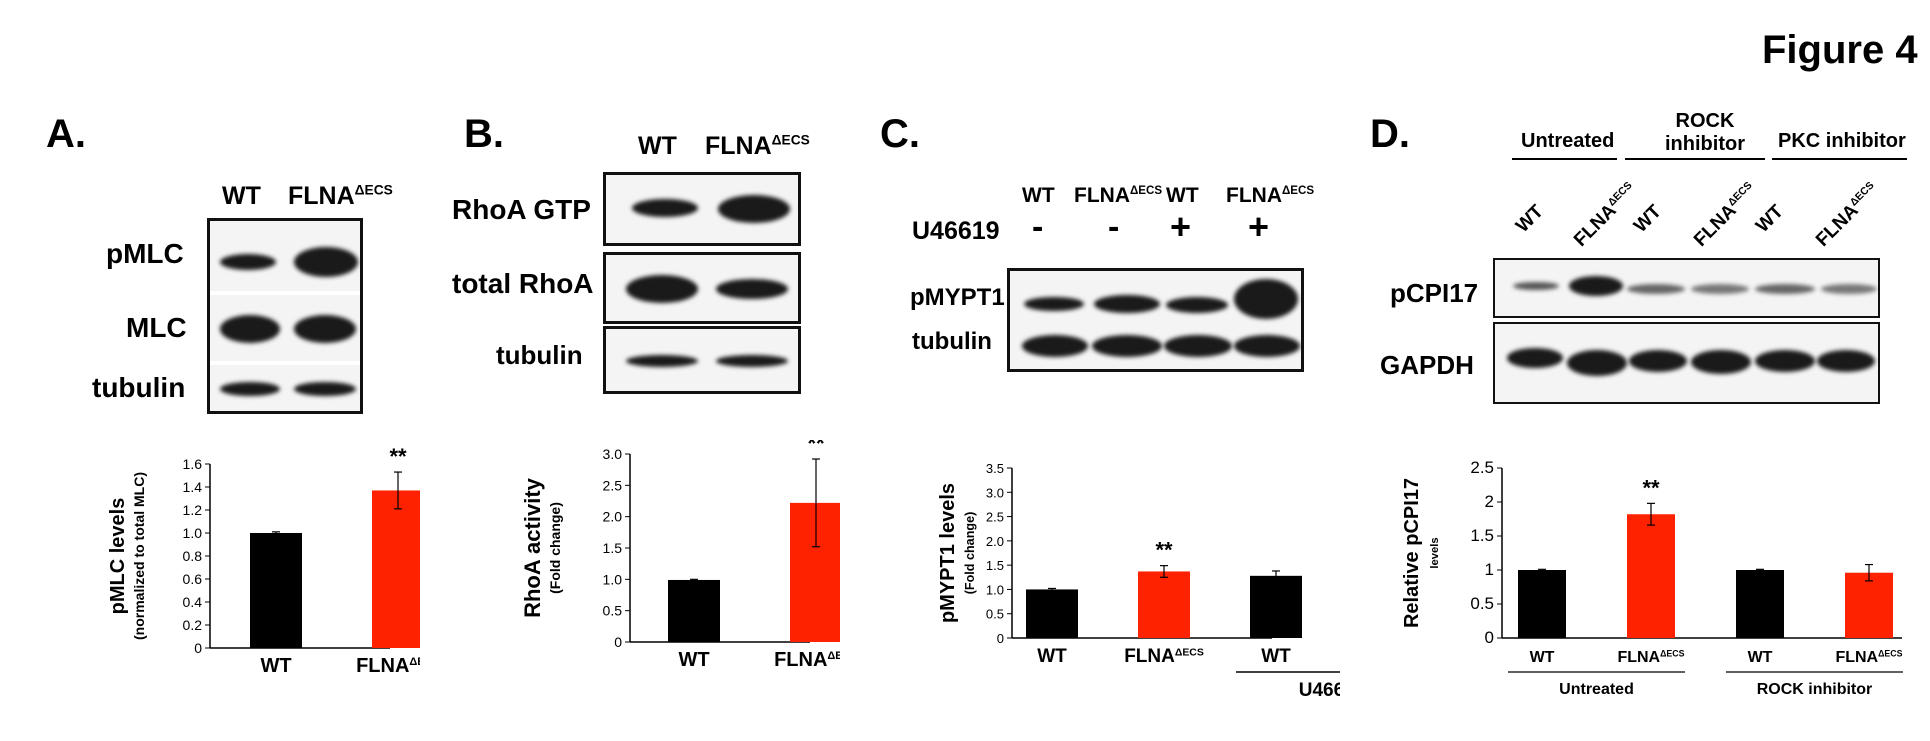 The image size is (1930, 741). Describe the element at coordinates (1840, 50) in the screenshot. I see `figure-title: Figure 4` at that location.